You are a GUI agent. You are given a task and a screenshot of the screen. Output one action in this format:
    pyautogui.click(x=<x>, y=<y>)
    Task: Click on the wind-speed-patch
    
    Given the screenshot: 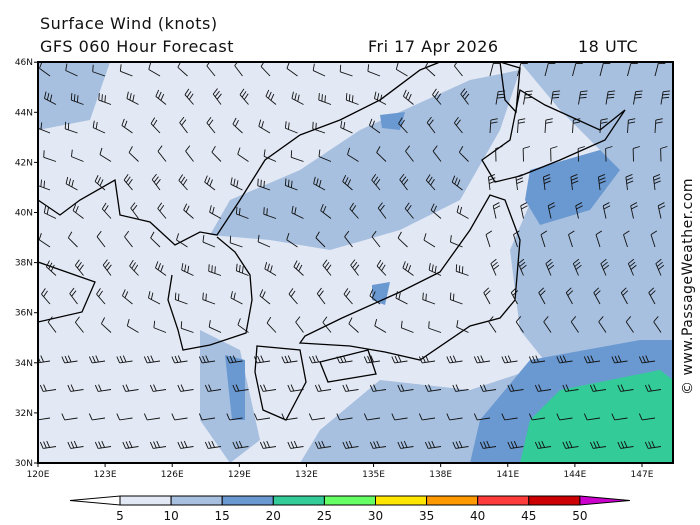 What is the action you would take?
    pyautogui.click(x=235, y=387)
    